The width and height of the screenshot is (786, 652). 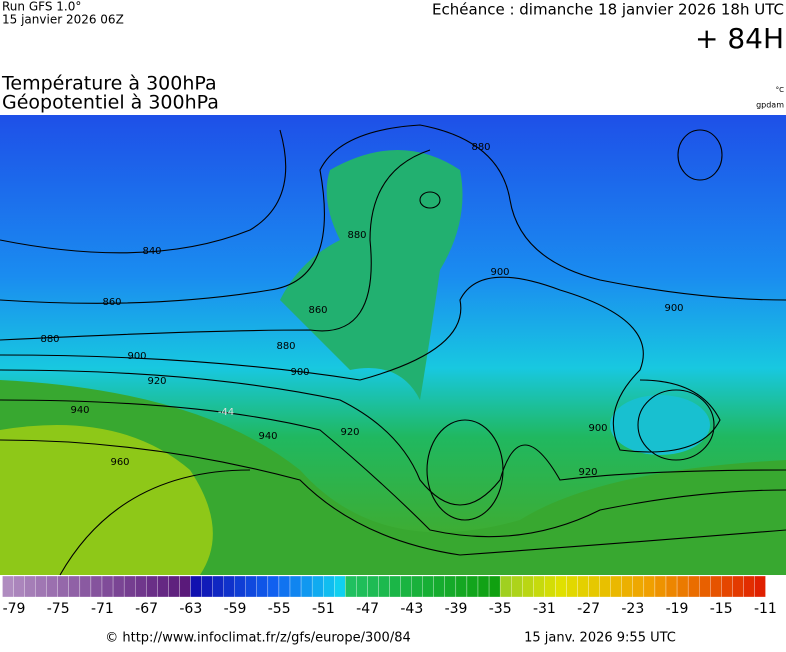 I want to click on colorbar-label: -39, so click(x=456, y=609).